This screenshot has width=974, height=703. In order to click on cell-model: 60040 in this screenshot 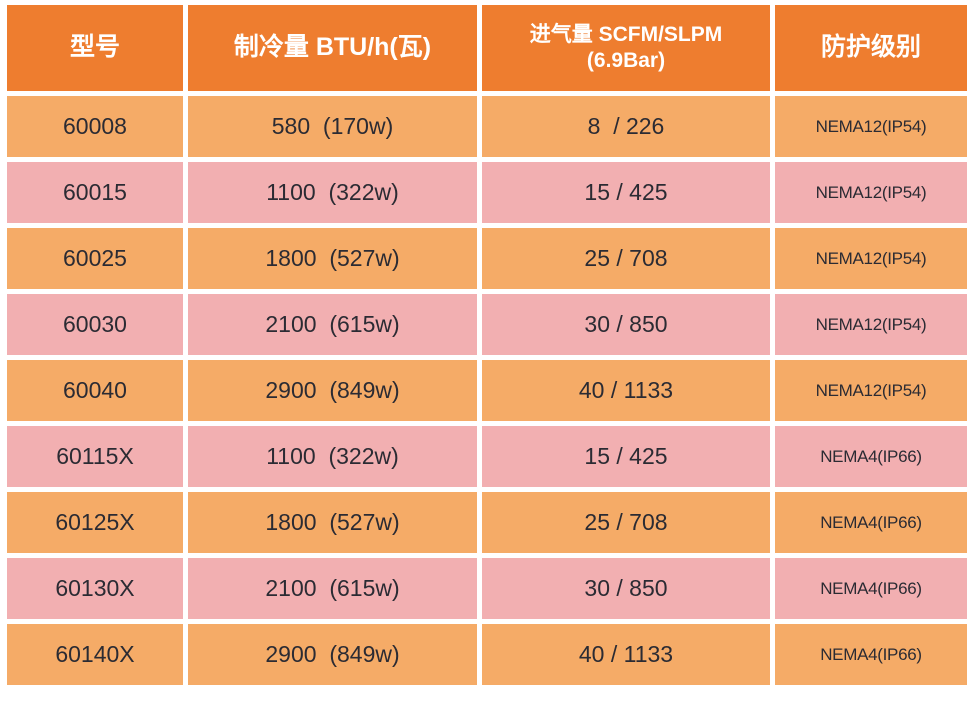, I will do `click(95, 390)`.